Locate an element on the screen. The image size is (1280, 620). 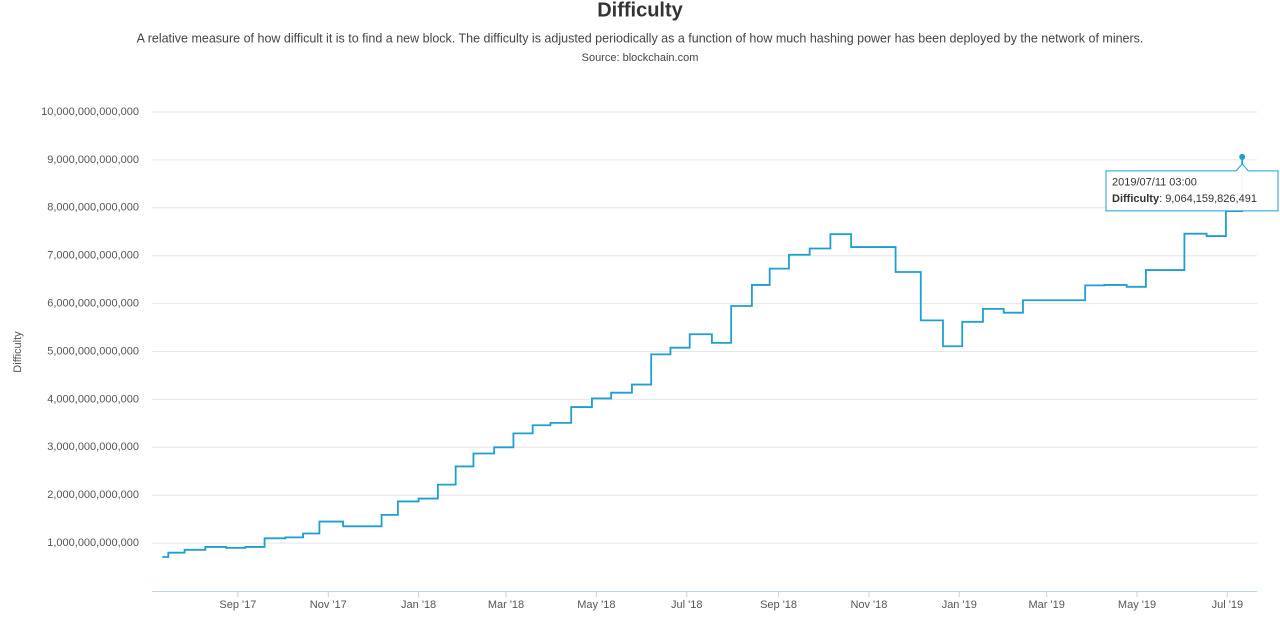
tooltip-series: Difficulty is located at coordinates (1136, 199).